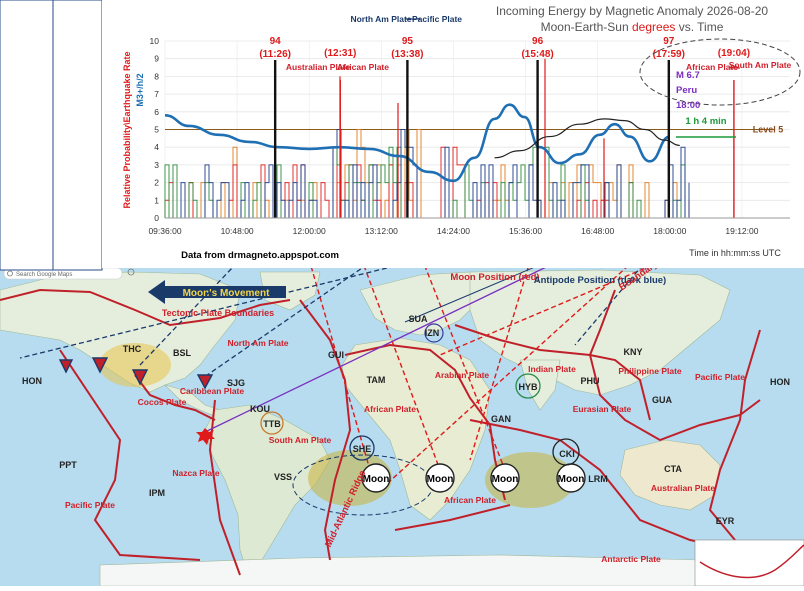 This screenshot has height=591, width=804. I want to click on station-code: BSL, so click(182, 353).